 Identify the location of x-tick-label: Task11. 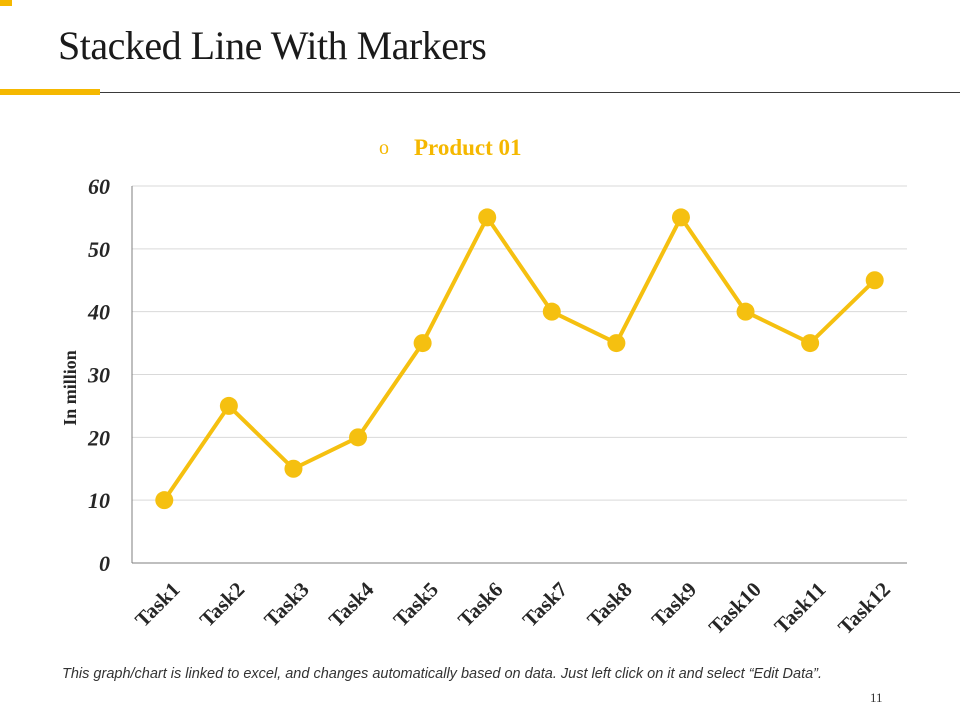
(799, 607).